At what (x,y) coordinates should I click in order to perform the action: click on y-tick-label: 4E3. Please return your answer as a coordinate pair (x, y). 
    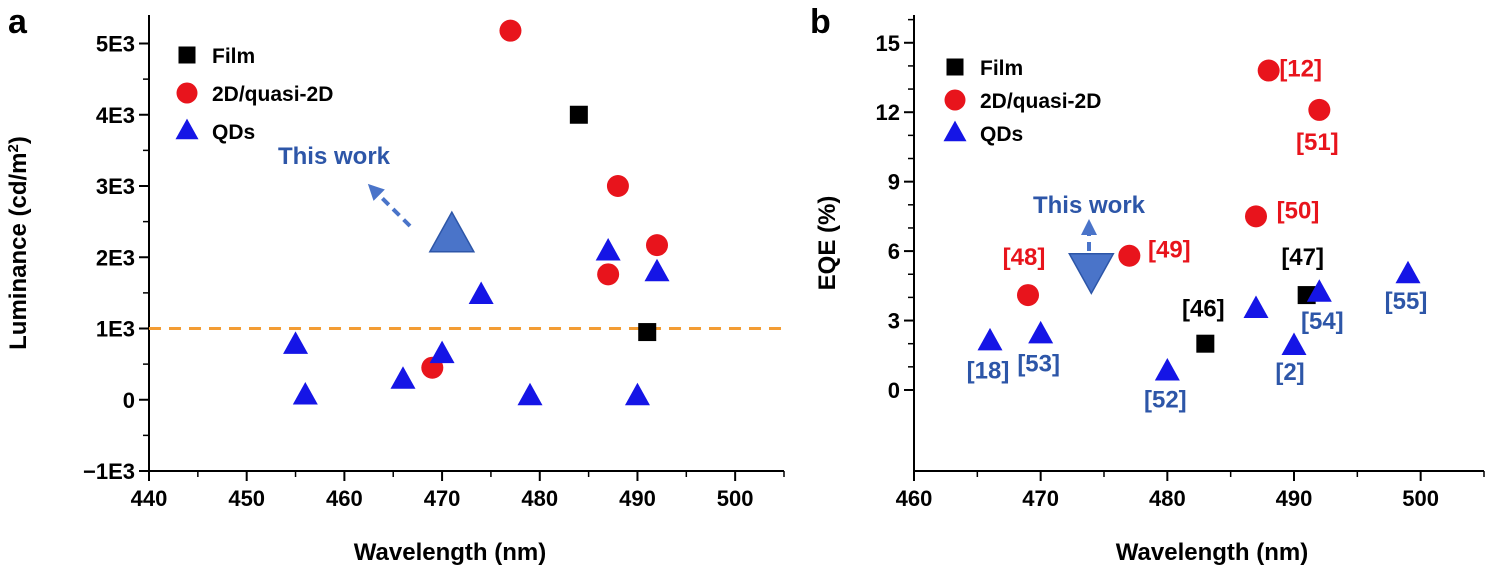
    Looking at the image, I should click on (115, 115).